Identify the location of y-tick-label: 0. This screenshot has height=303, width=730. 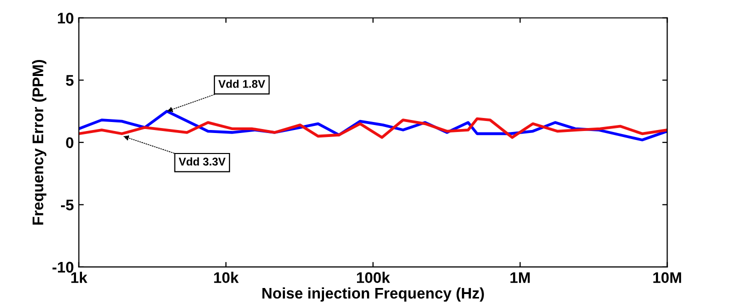
(70, 142).